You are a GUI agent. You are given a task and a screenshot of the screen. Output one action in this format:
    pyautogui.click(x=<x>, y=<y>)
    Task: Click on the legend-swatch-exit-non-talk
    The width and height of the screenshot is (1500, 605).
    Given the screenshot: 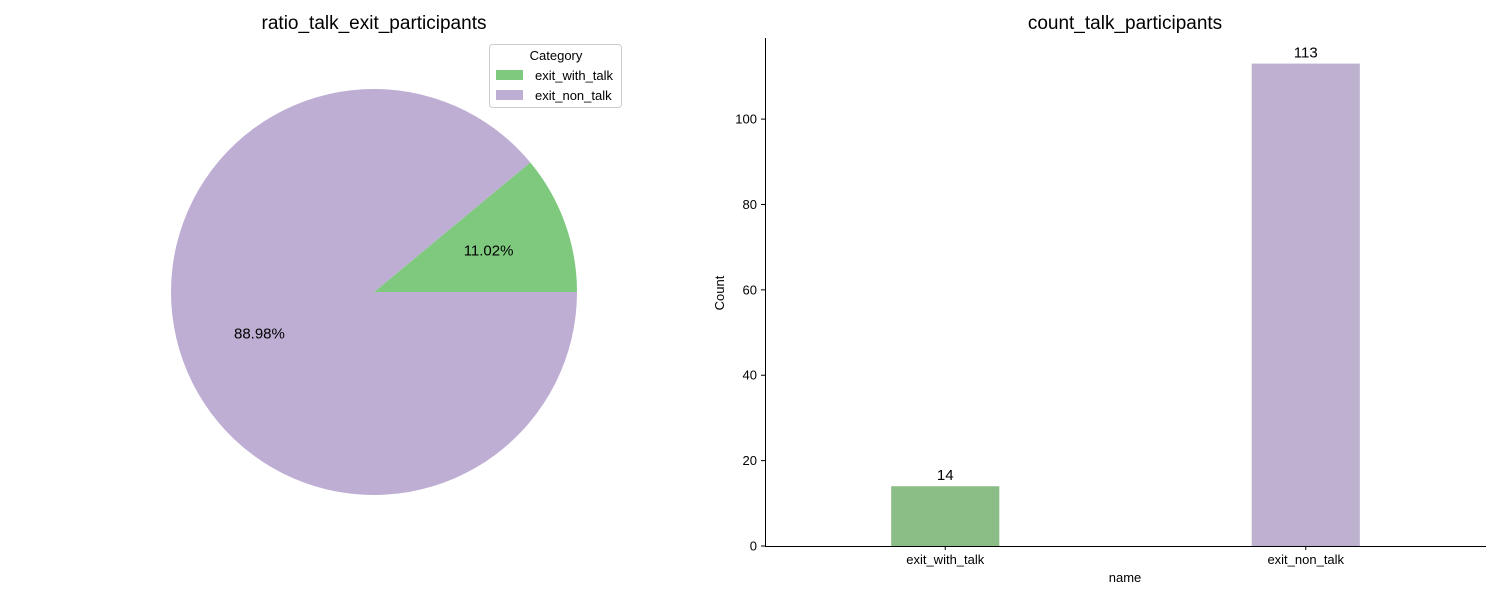 What is the action you would take?
    pyautogui.click(x=509, y=95)
    